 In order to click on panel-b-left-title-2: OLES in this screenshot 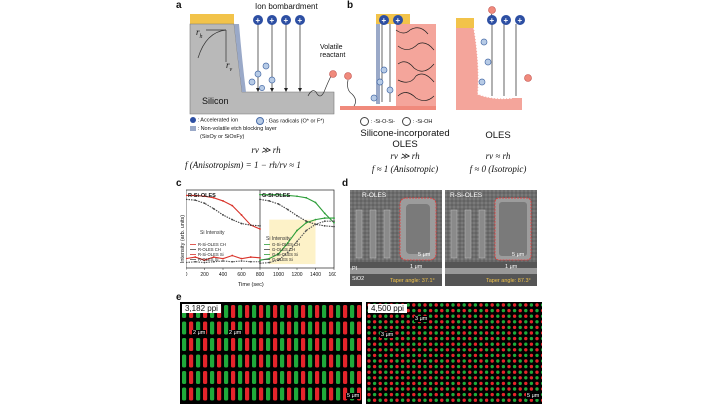, I will do `click(405, 144)`.